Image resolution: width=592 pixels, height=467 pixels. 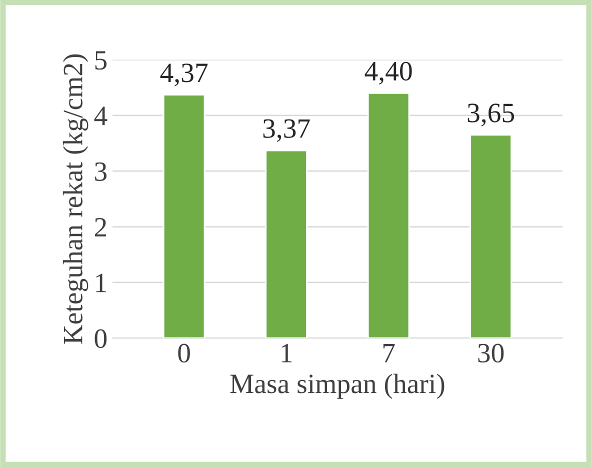 What do you see at coordinates (184, 353) in the screenshot?
I see `x-tick-label: 0` at bounding box center [184, 353].